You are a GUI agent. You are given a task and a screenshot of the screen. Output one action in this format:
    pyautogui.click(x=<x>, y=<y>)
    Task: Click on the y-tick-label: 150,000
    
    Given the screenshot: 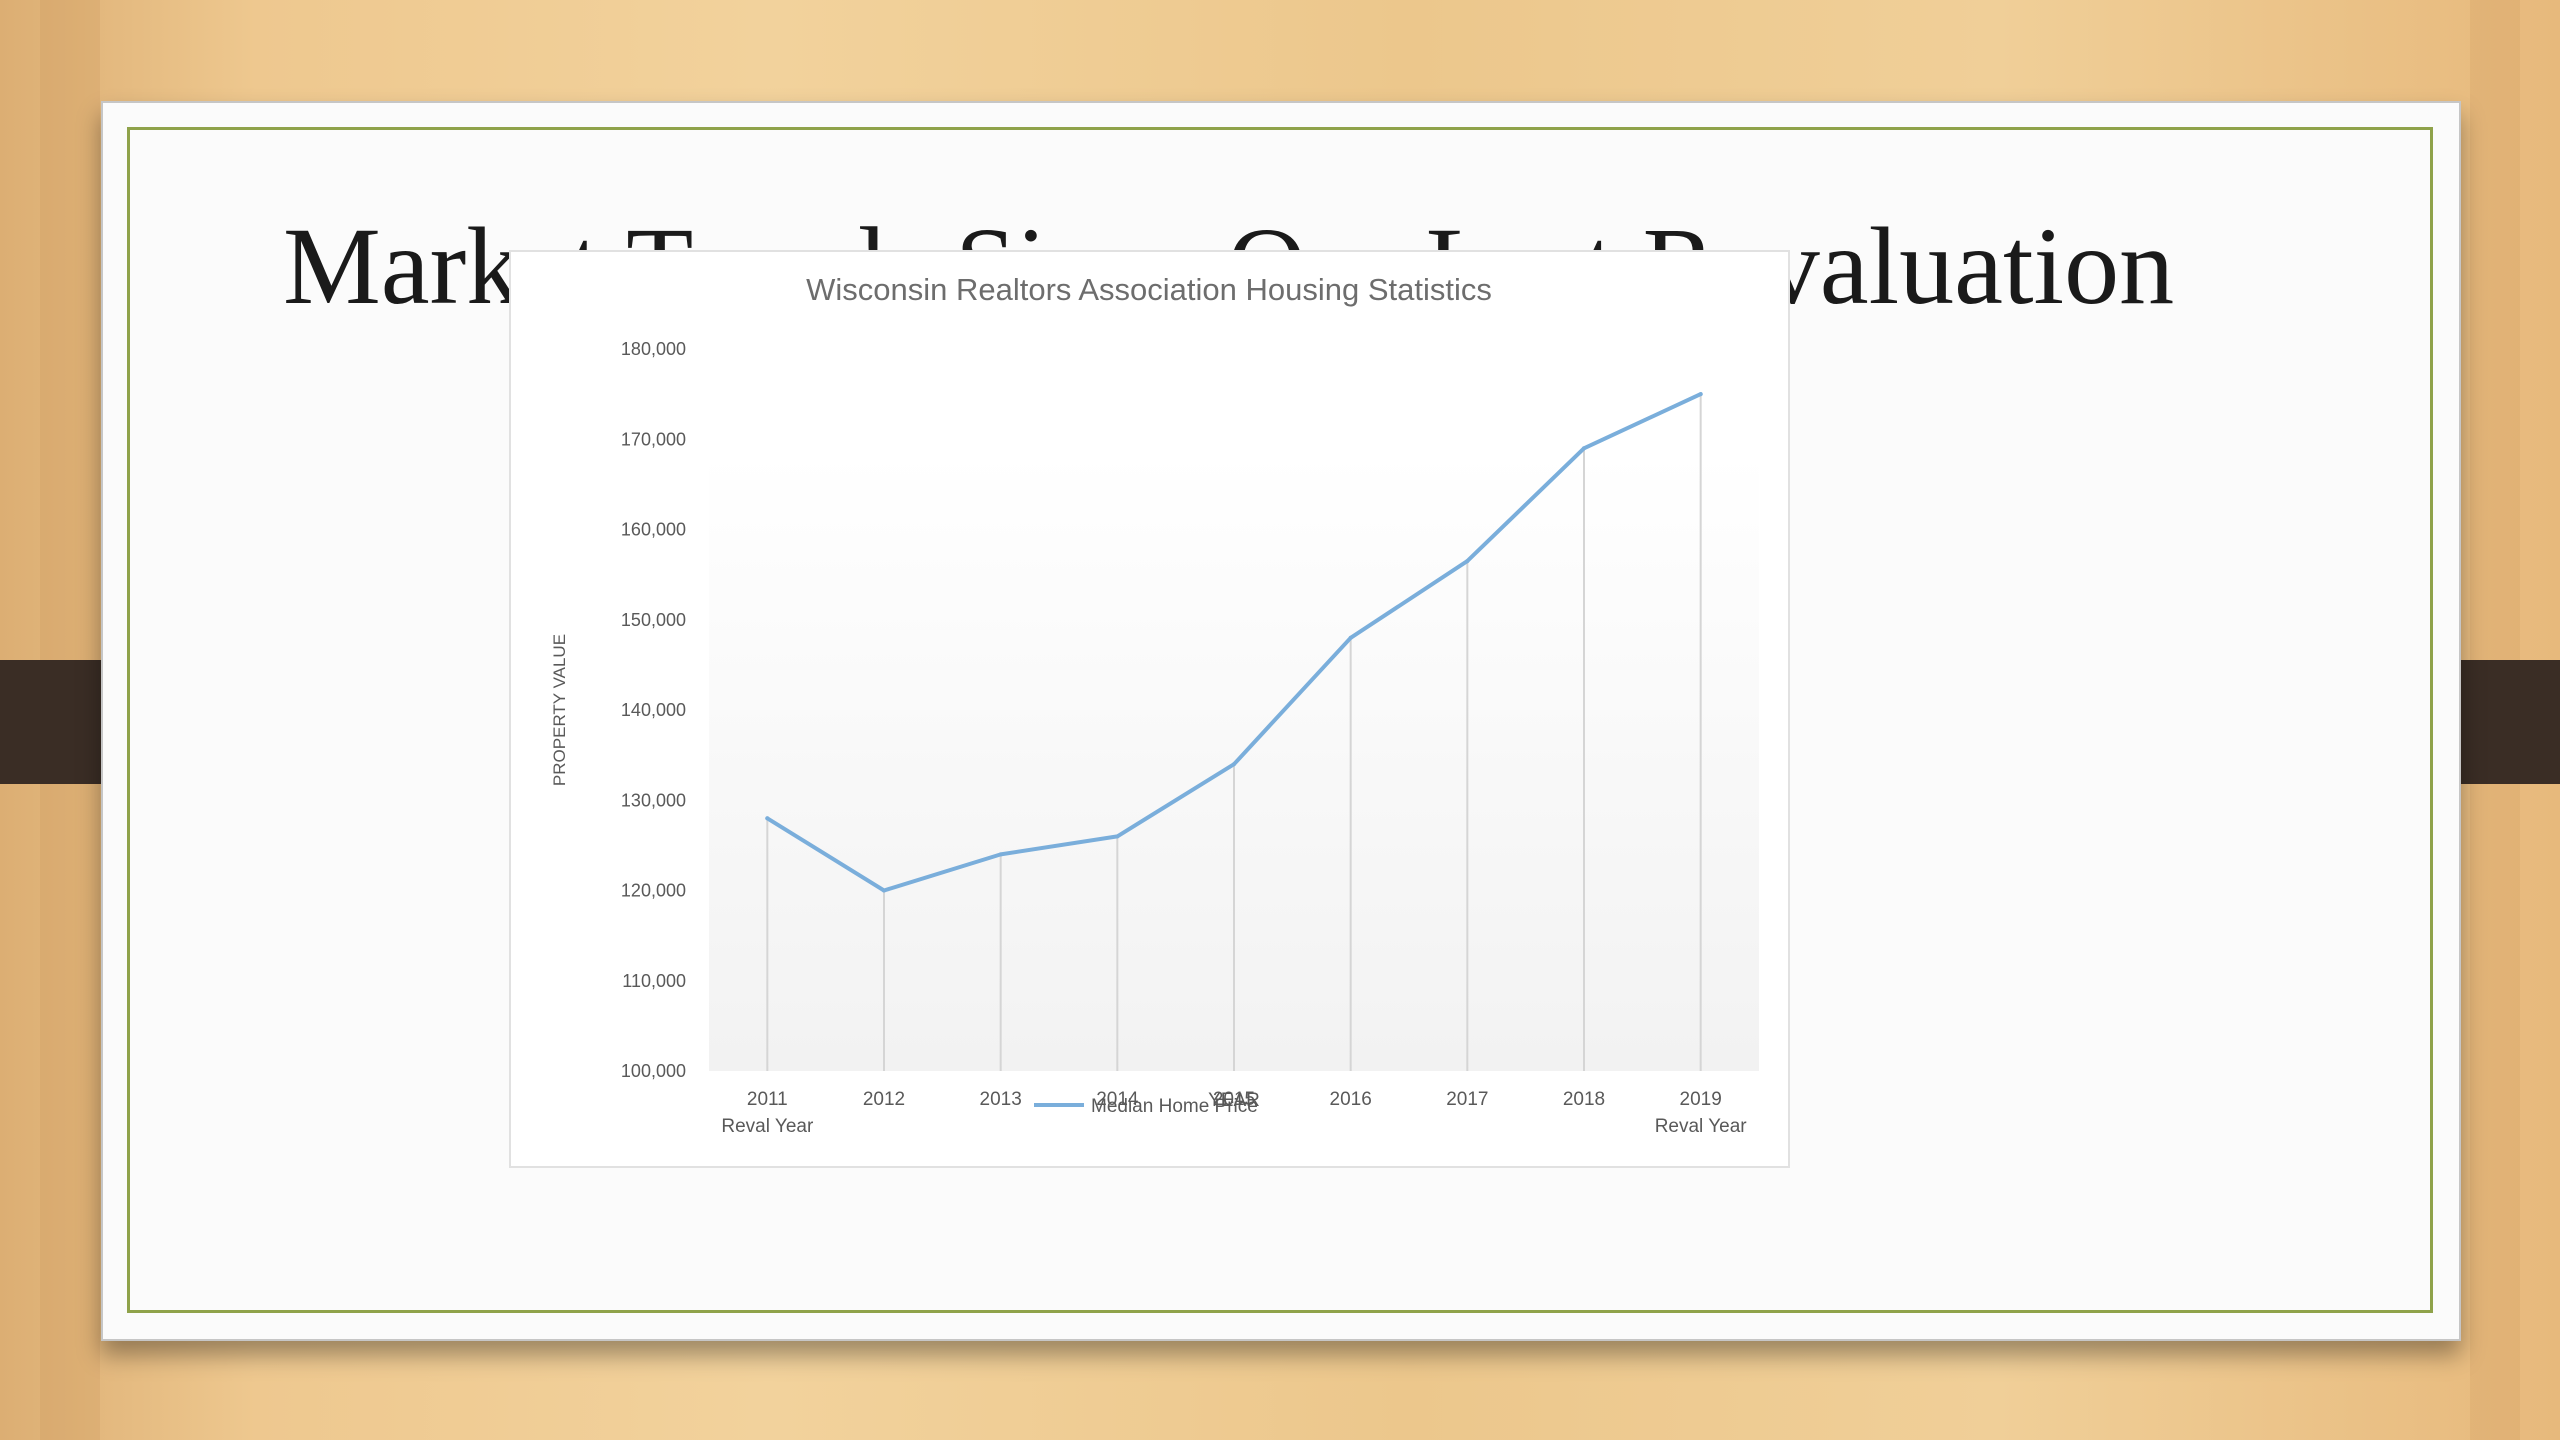 What is the action you would take?
    pyautogui.click(x=653, y=620)
    